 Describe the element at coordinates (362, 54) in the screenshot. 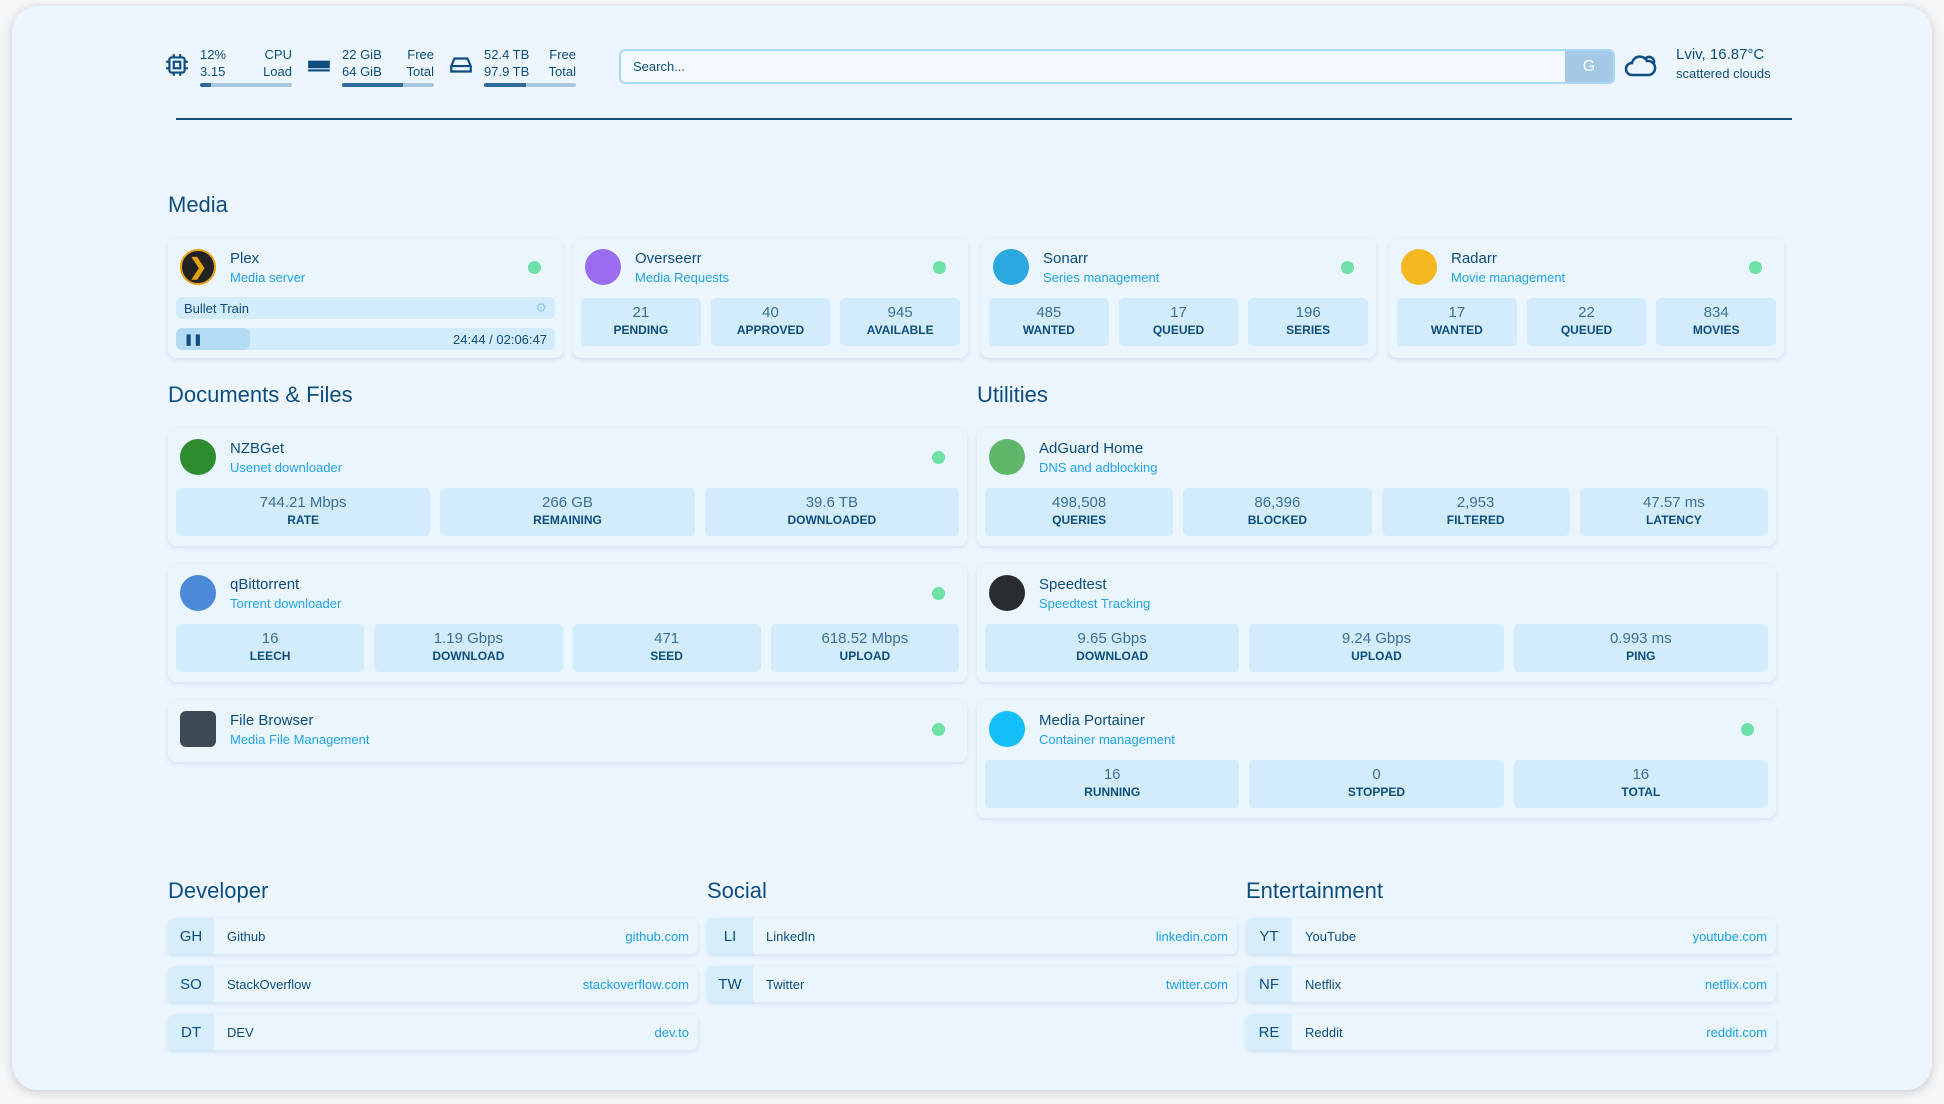

I see `memory-free: 22 GiB` at that location.